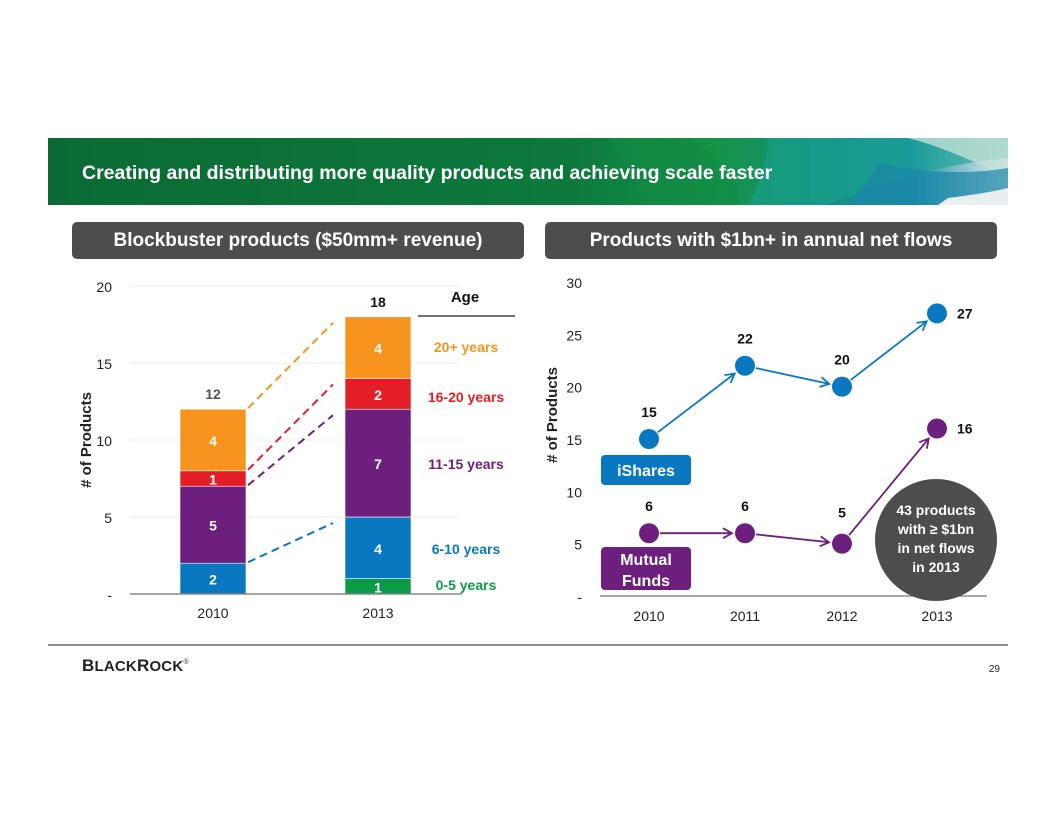 This screenshot has height=816, width=1056. What do you see at coordinates (574, 283) in the screenshot?
I see `y-tick-label: 30` at bounding box center [574, 283].